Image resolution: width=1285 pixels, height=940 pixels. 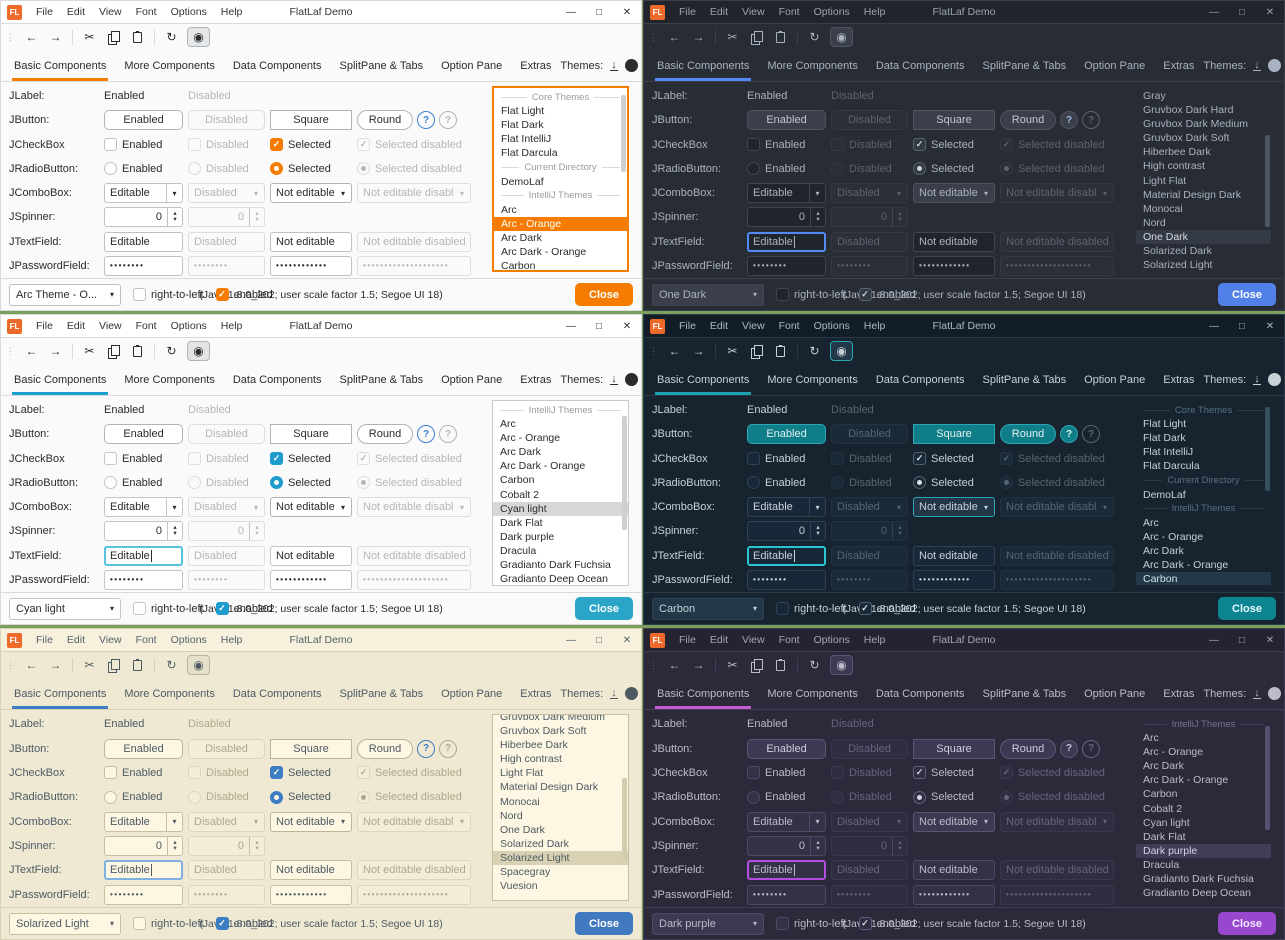 What do you see at coordinates (1024, 379) in the screenshot?
I see `tab-splitpane-tabs: SplitPane & Tabs` at bounding box center [1024, 379].